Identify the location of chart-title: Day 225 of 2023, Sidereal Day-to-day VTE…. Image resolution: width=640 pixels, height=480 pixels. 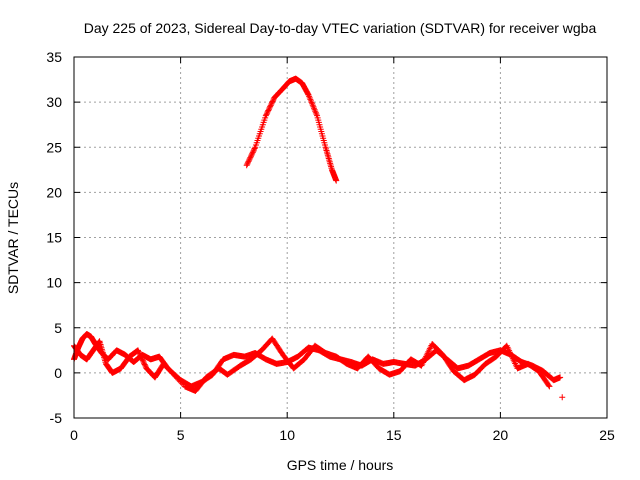
(340, 28).